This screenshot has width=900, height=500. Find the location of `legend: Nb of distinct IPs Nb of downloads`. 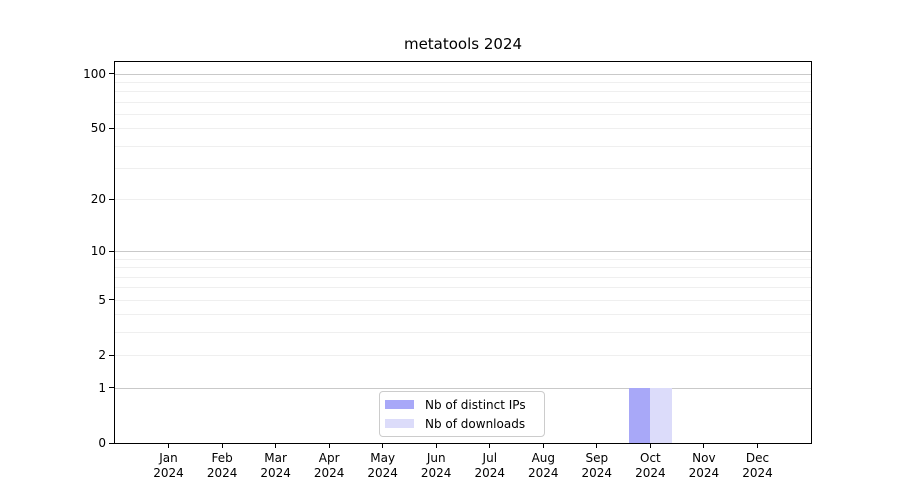

legend: Nb of distinct IPs Nb of downloads is located at coordinates (462, 414).